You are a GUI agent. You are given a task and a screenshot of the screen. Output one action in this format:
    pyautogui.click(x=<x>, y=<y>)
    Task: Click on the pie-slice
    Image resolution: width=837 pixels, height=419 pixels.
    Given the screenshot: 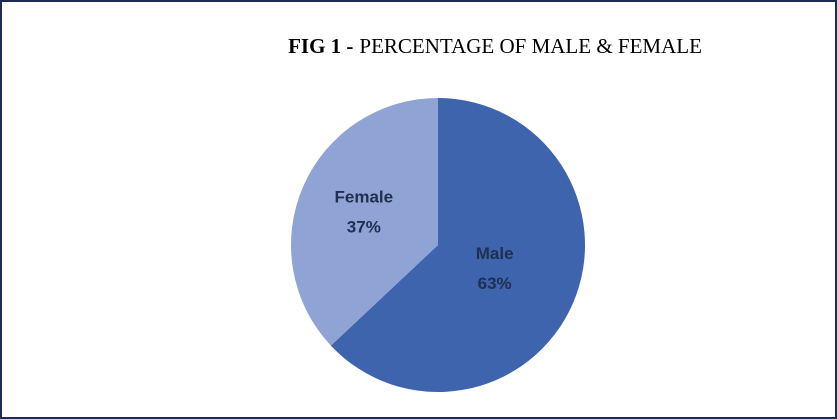 What is the action you would take?
    pyautogui.click(x=364, y=222)
    